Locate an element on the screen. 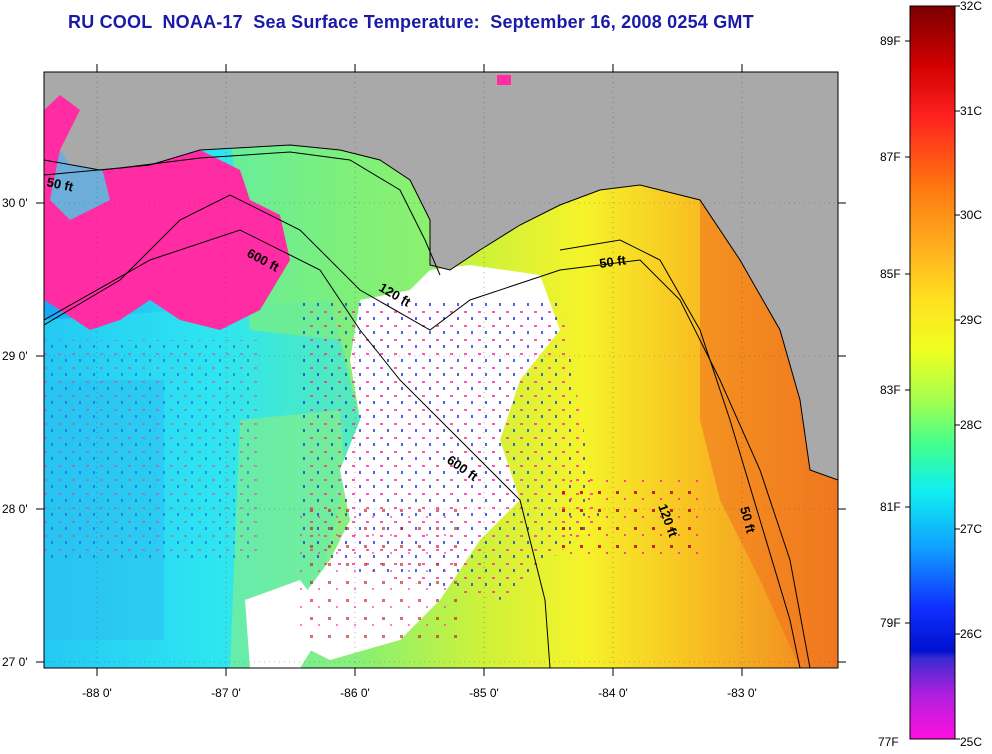  contour-50ft-east is located at coordinates (680, 453).